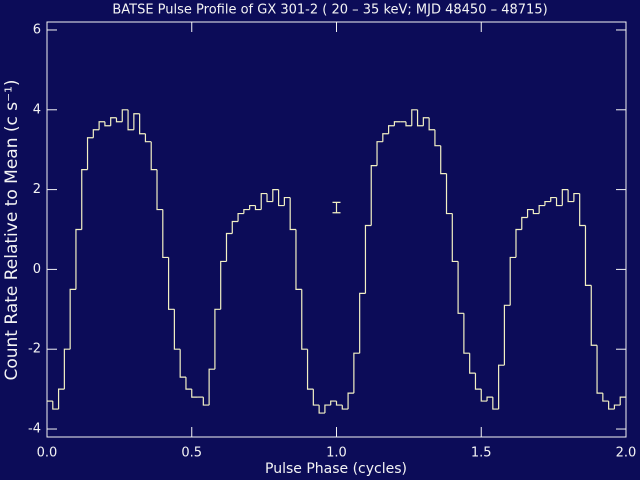 The image size is (640, 480). Describe the element at coordinates (47, 453) in the screenshot. I see `x-tick-label: 0.0` at that location.